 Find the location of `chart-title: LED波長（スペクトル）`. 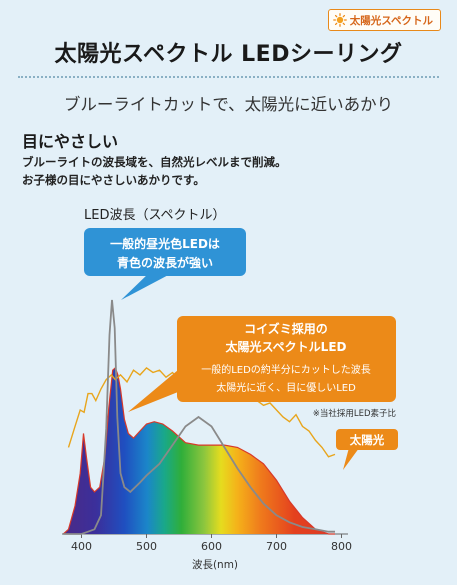

chart-title: LED波長（スペクトル） is located at coordinates (155, 215).